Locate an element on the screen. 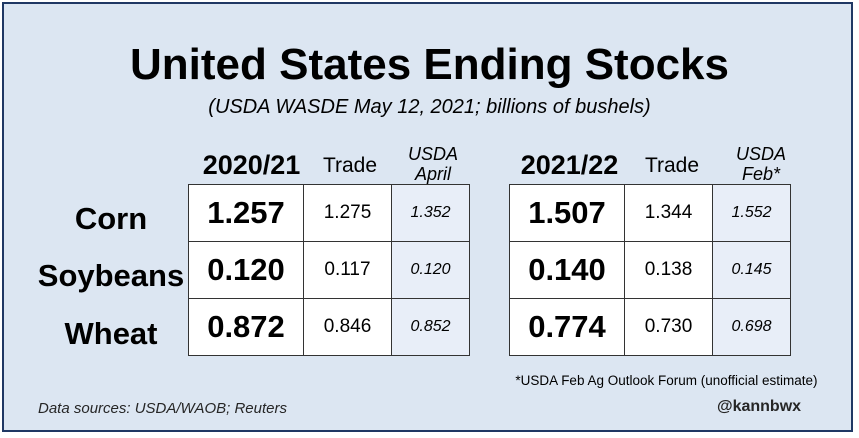 The image size is (859, 438). author-handle: @kannbwx is located at coordinates (759, 406).